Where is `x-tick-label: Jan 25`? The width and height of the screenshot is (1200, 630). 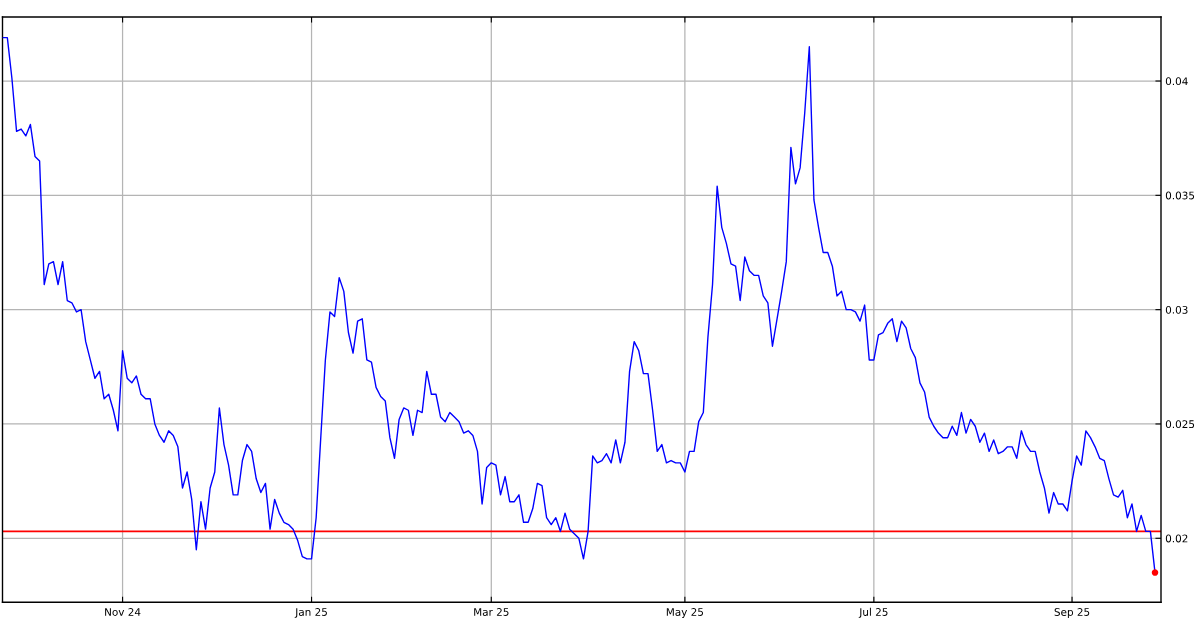 x-tick-label: Jan 25 is located at coordinates (310, 613).